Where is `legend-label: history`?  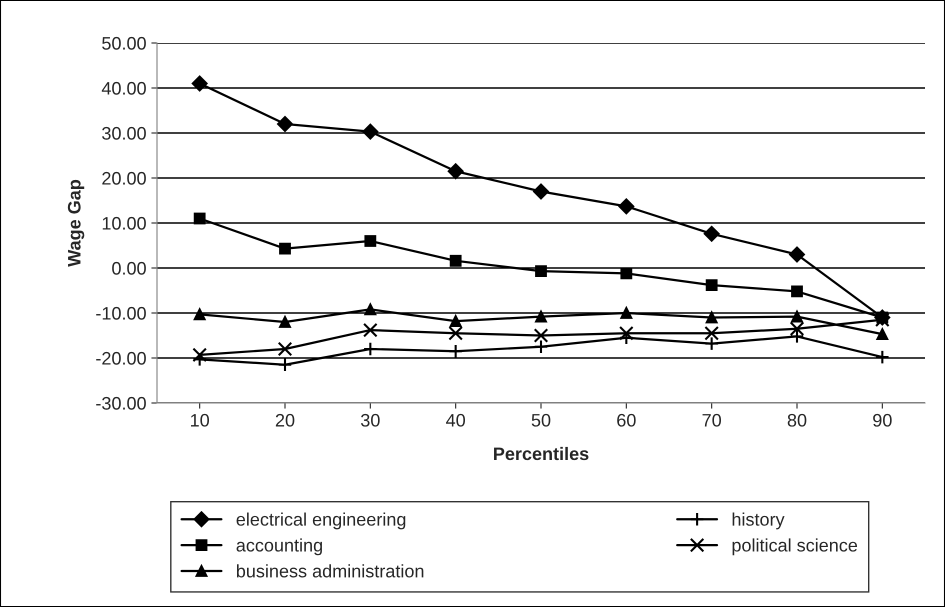 legend-label: history is located at coordinates (758, 521).